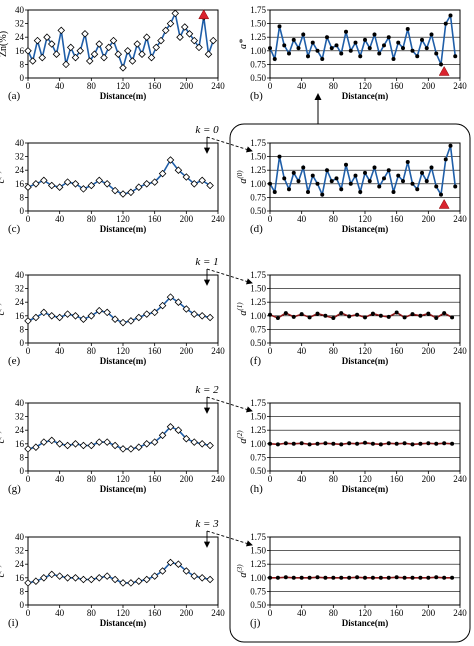  I want to click on y-tick-label: 40, so click(20, 537).